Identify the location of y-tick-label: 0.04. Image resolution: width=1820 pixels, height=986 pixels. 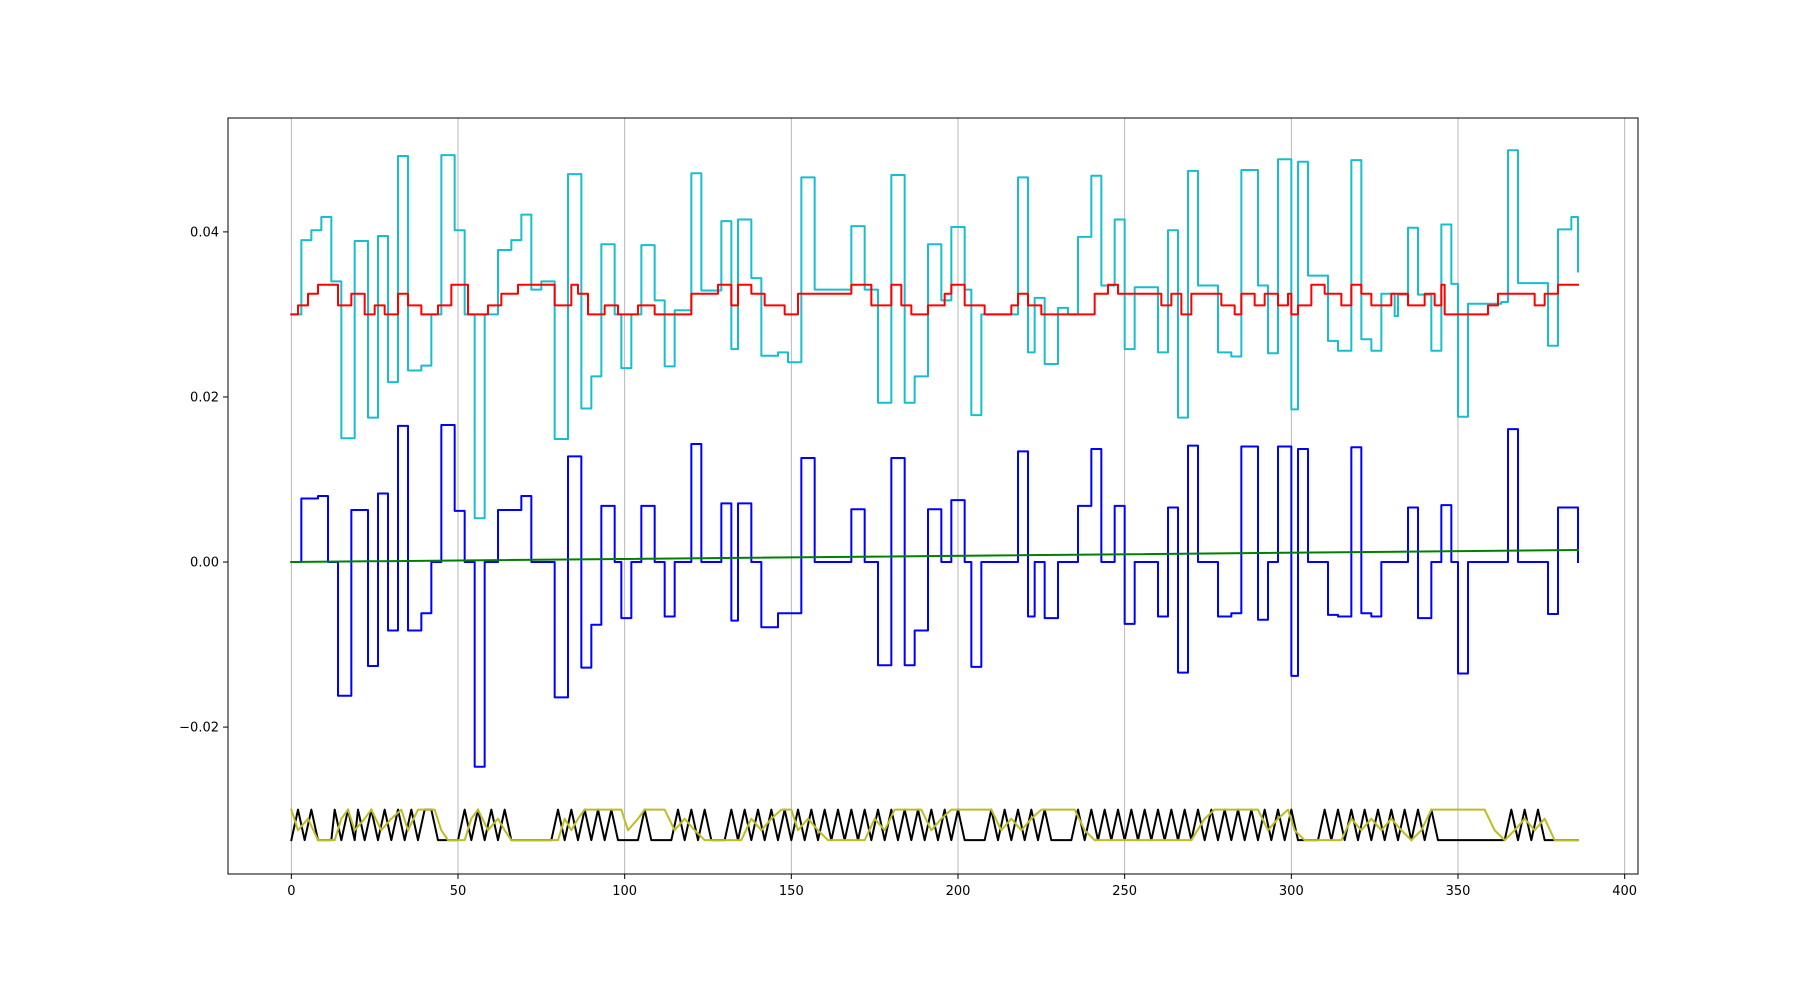
(204, 232).